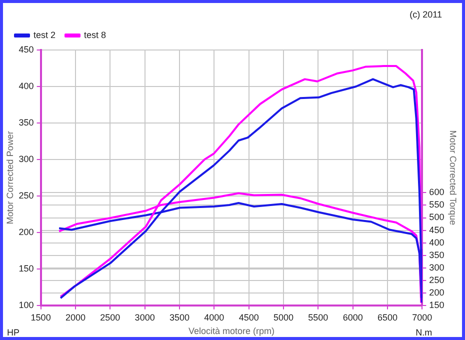  What do you see at coordinates (453, 178) in the screenshot?
I see `y2-axis-title: Motor Corrected Torque` at bounding box center [453, 178].